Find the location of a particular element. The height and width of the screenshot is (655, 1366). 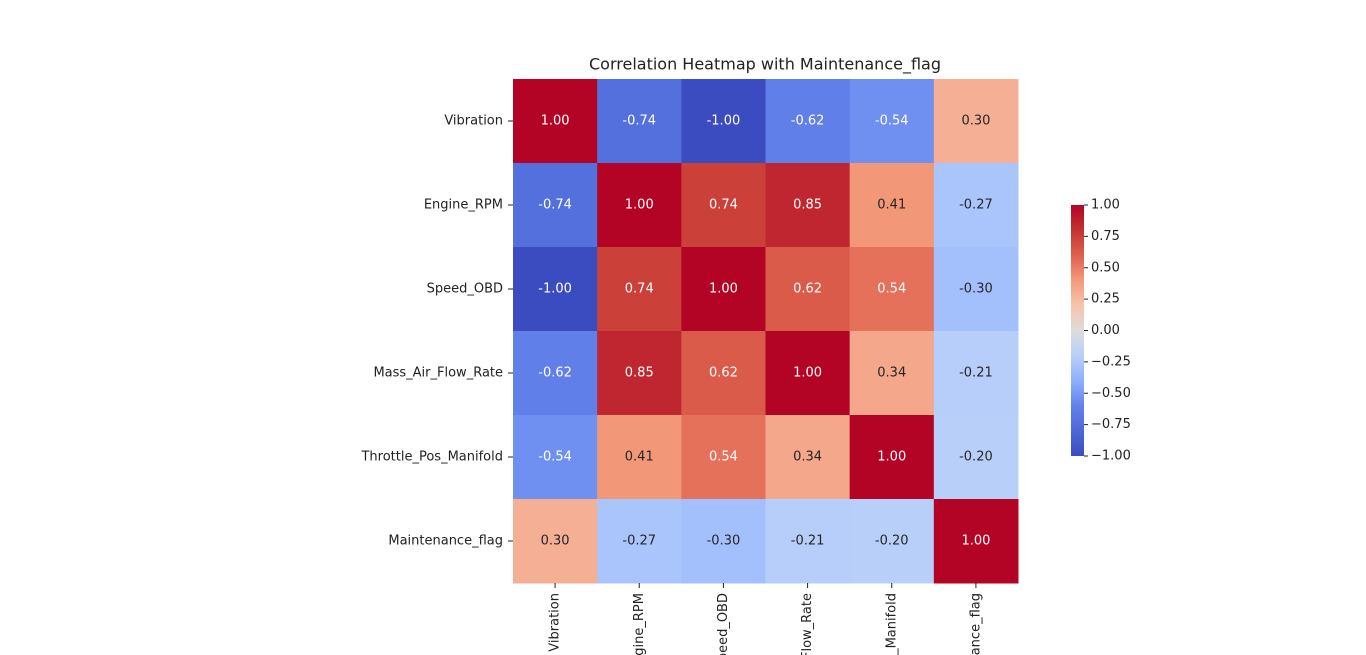

colorbar-tick-label: 0.50 is located at coordinates (1105, 267).